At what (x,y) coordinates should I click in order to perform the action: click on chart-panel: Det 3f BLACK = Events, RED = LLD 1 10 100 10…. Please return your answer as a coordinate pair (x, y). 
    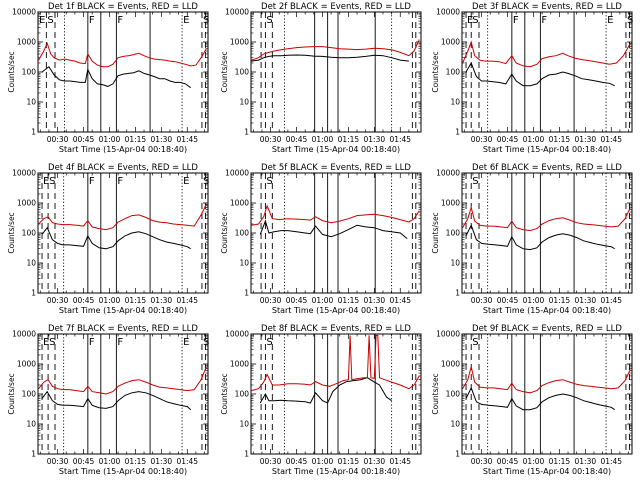
    Looking at the image, I should click on (532, 78).